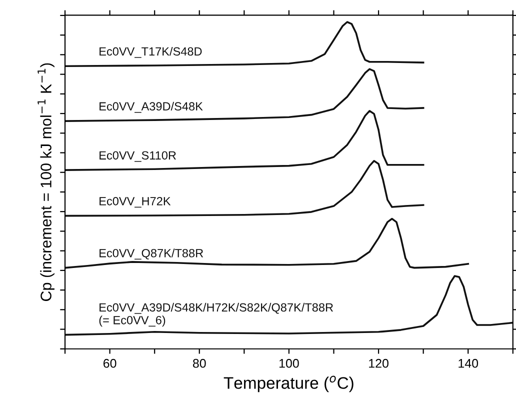 The width and height of the screenshot is (516, 409). What do you see at coordinates (138, 156) in the screenshot?
I see `series-label: Ec0VV_S110R` at bounding box center [138, 156].